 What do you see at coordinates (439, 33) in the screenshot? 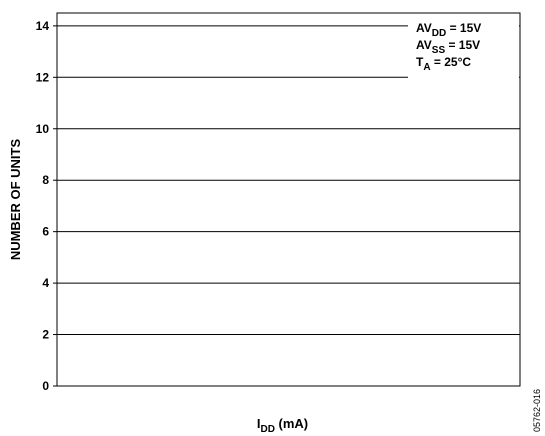
I see `legend-line-sub: DD` at bounding box center [439, 33].